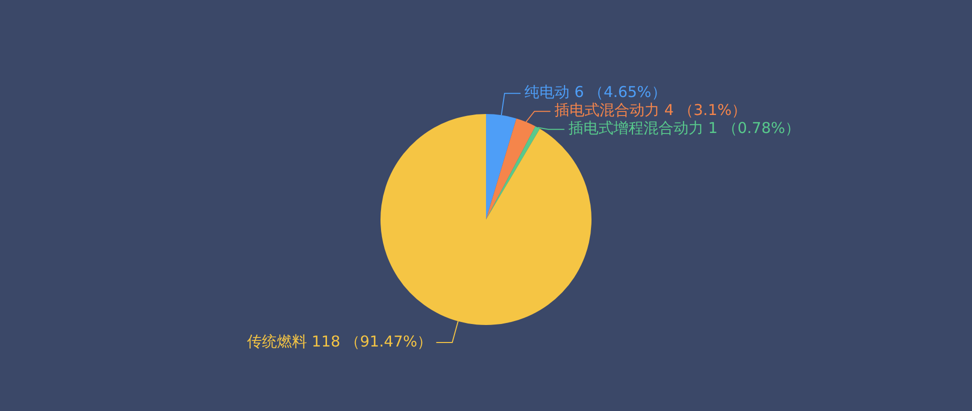  I want to click on slice-label: 传统燃料 118 （91.47%）, so click(339, 341).